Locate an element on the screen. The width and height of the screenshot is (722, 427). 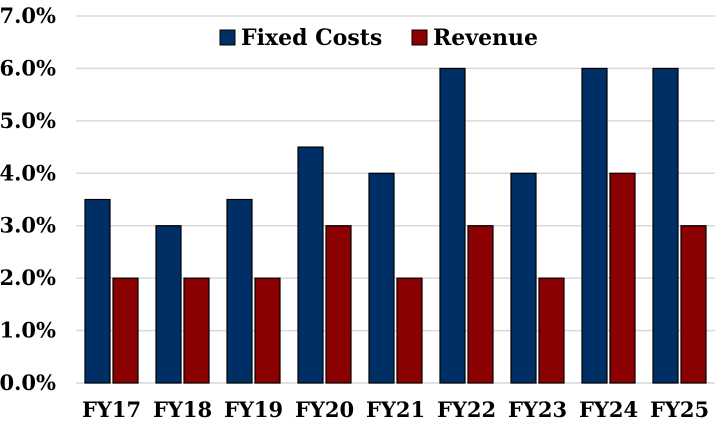
x-tick-label: FY21 is located at coordinates (395, 409).